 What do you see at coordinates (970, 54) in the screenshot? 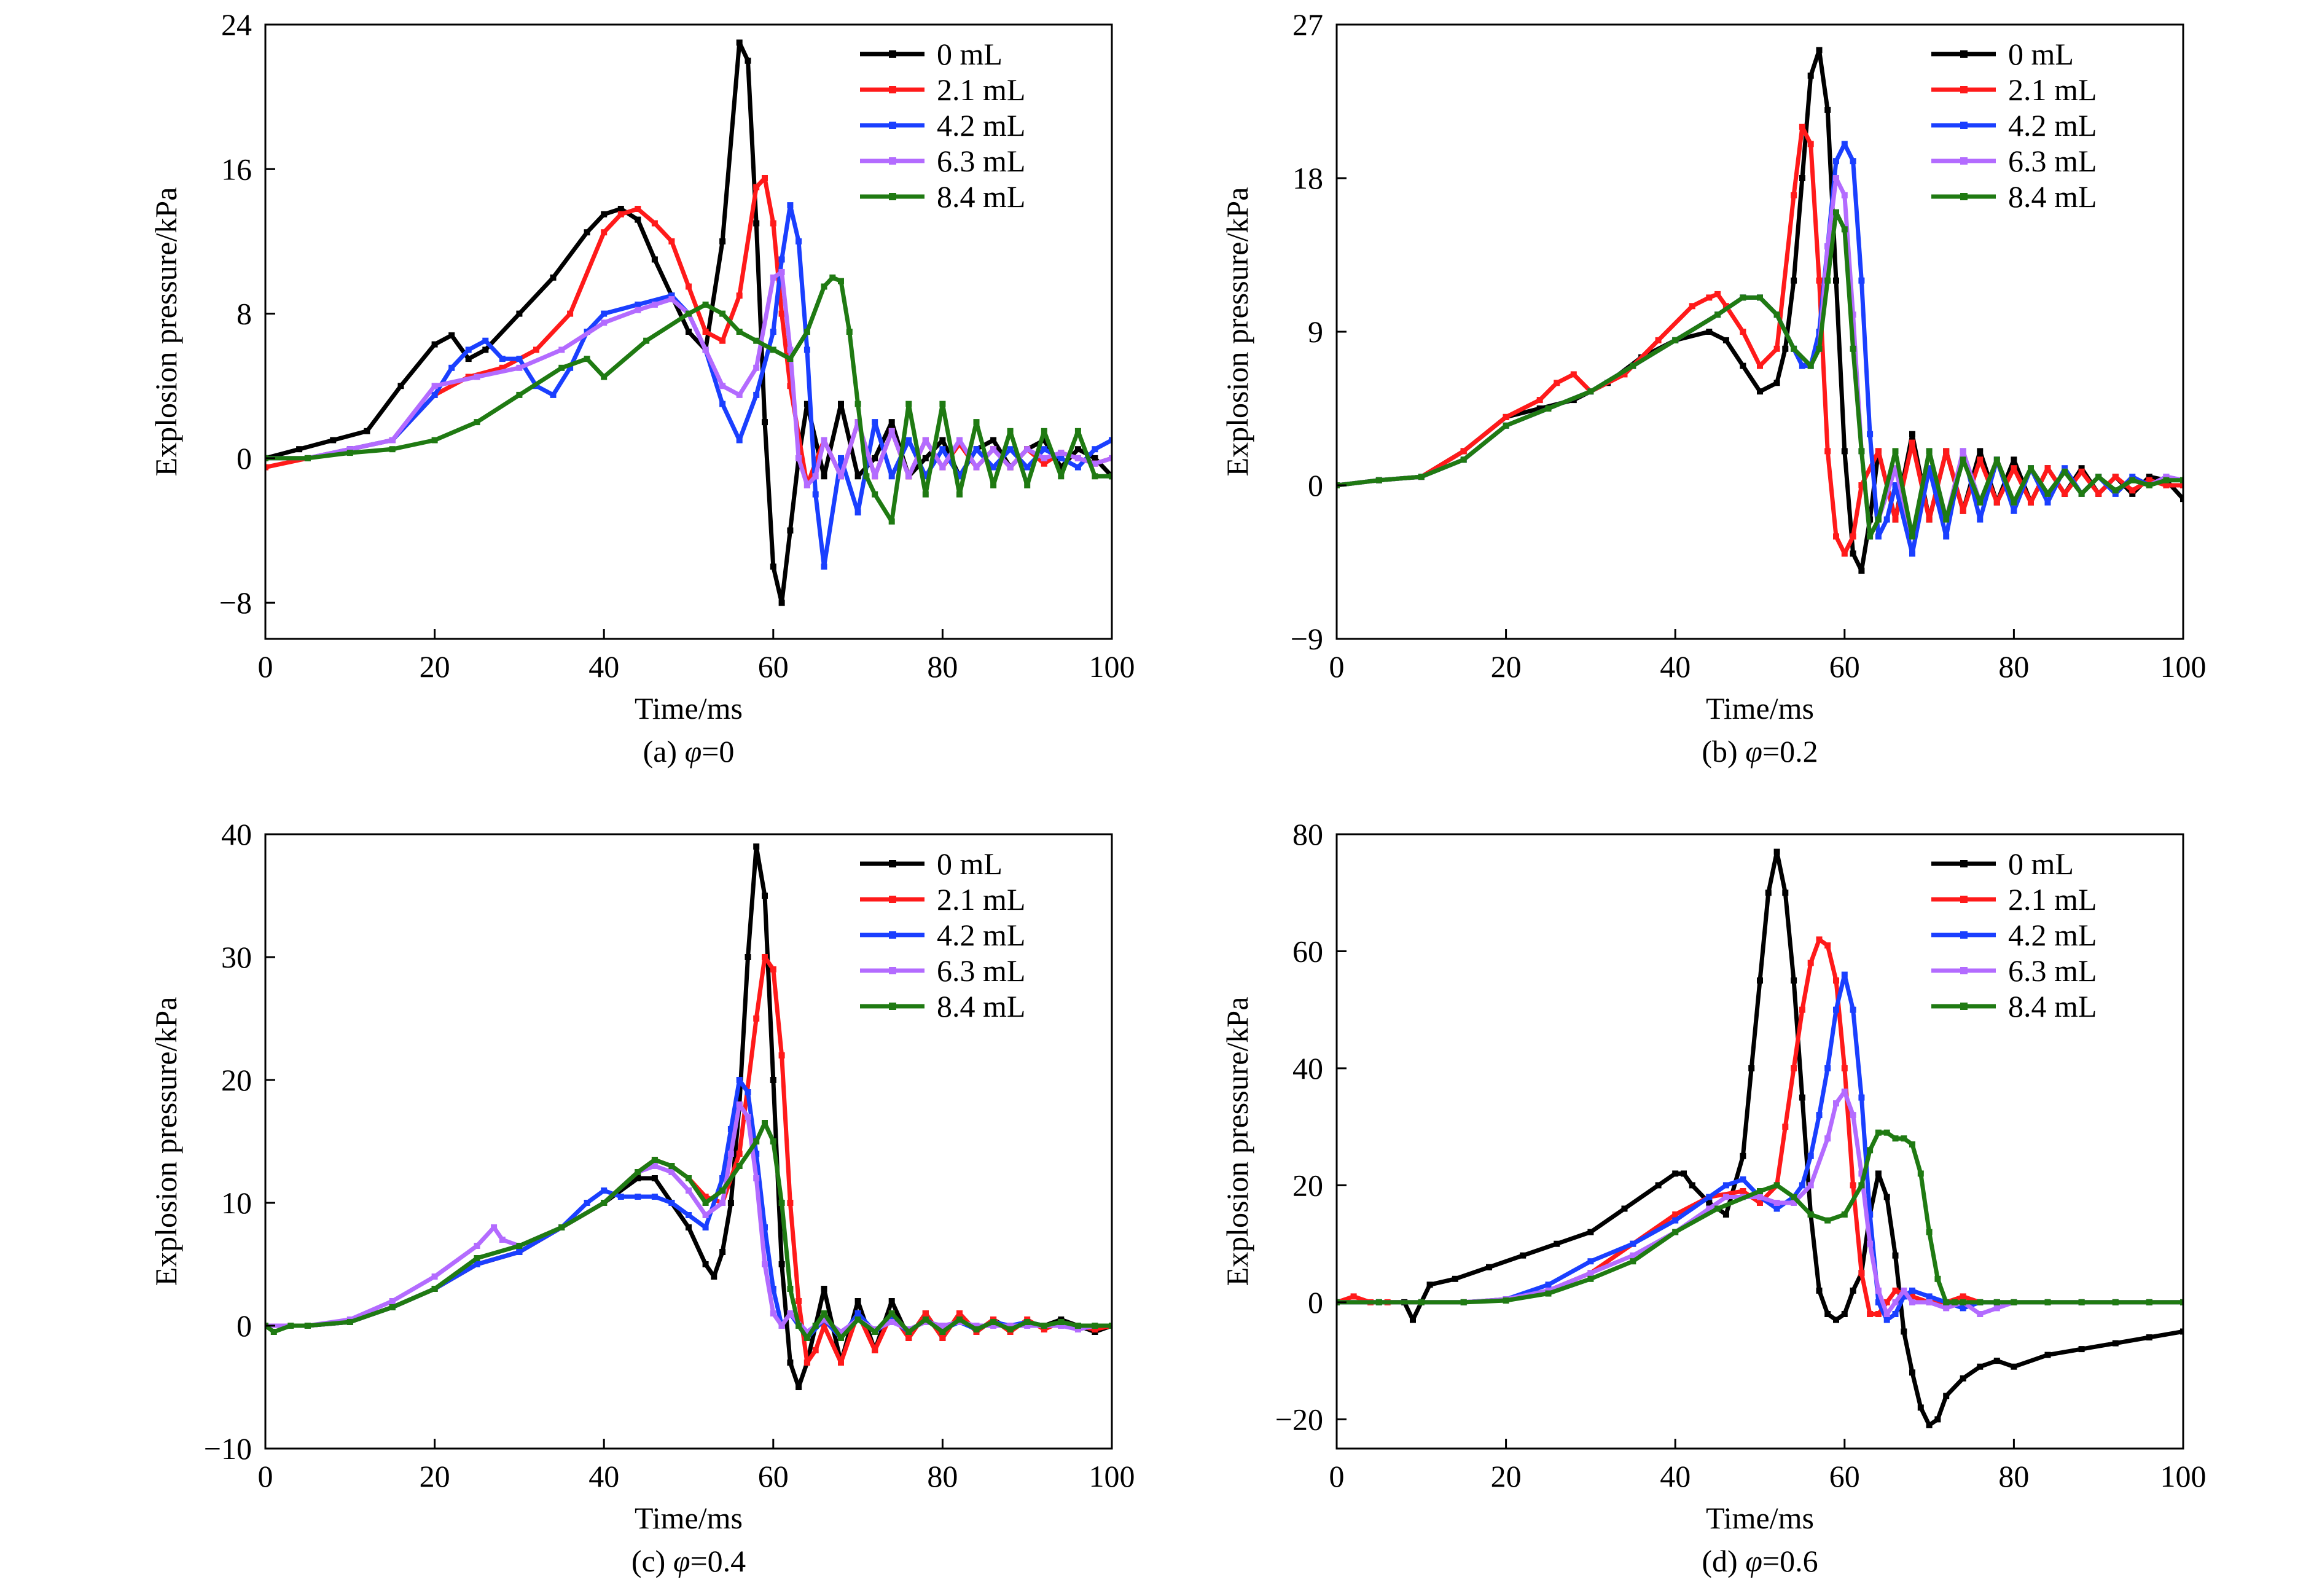
I see `legend-label: 0 mL` at bounding box center [970, 54].